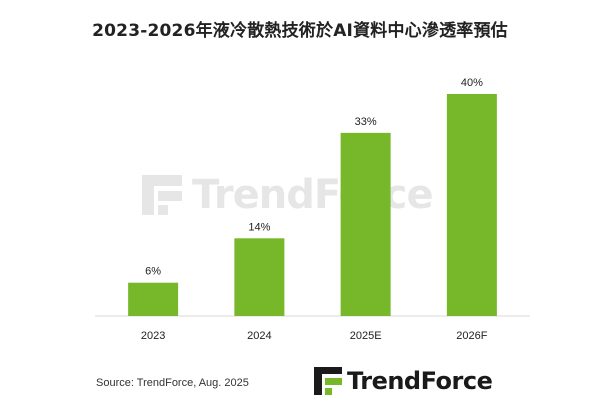 The width and height of the screenshot is (600, 400). I want to click on data-label-2025E: 33%, so click(366, 122).